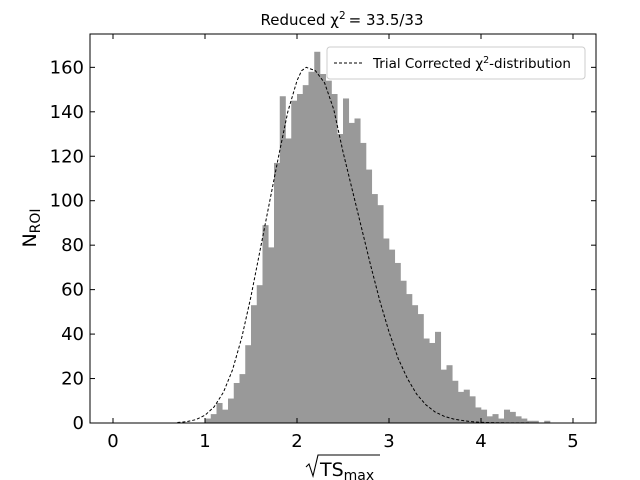  I want to click on chart-title: Reduced χ2 = 33.5/33, so click(341, 19).